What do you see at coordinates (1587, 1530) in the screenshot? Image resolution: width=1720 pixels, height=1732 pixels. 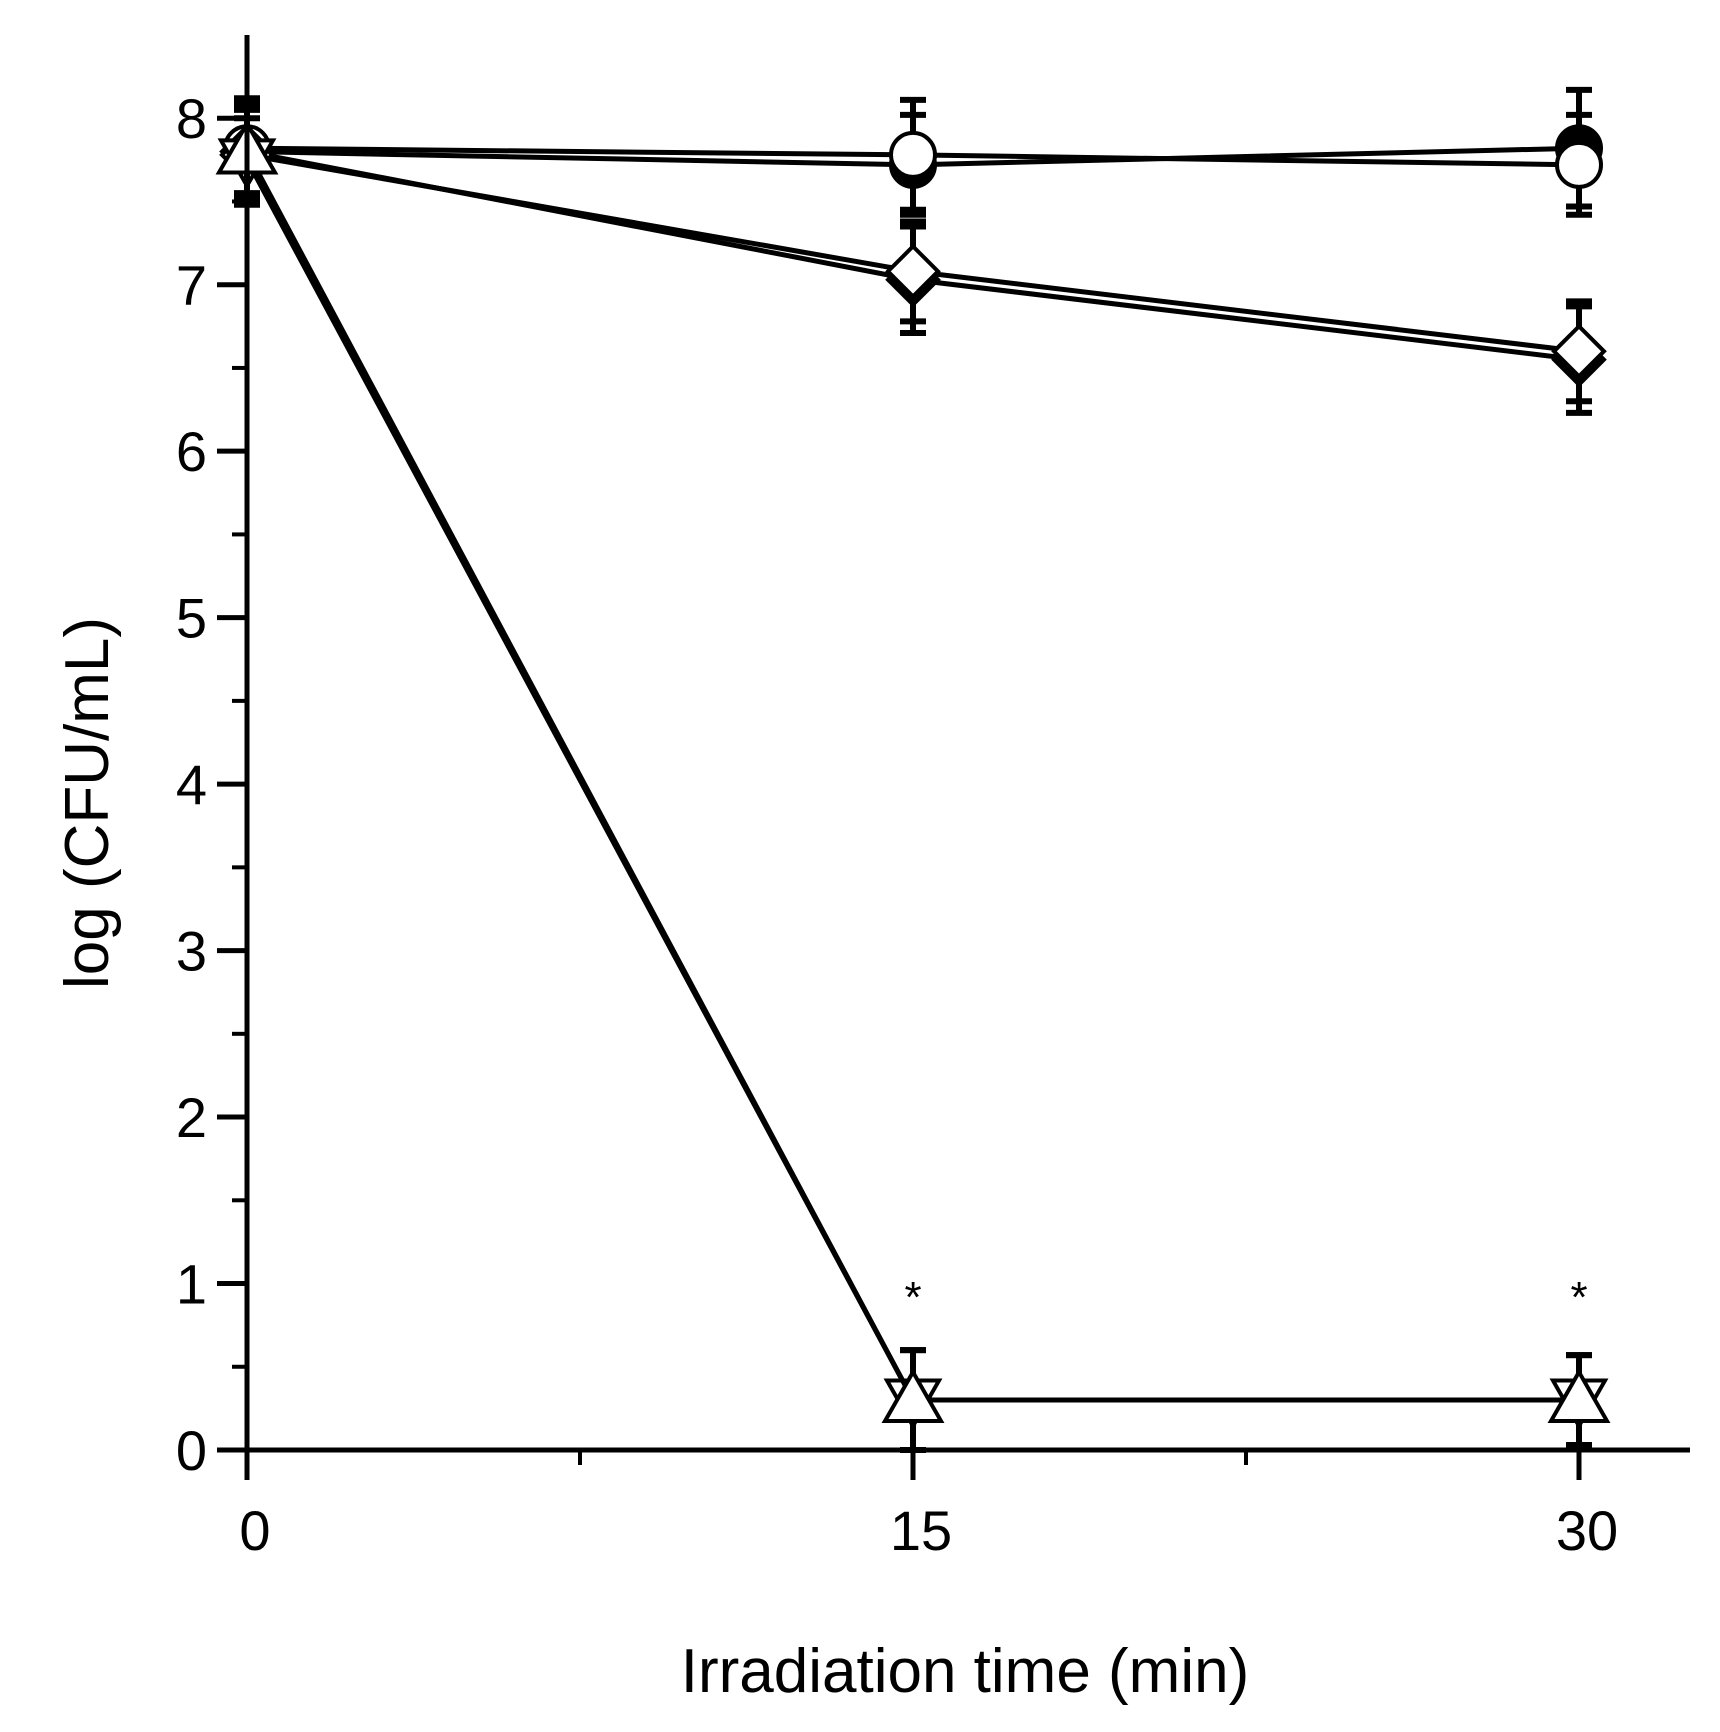 I see `x-tick-label: 30` at bounding box center [1587, 1530].